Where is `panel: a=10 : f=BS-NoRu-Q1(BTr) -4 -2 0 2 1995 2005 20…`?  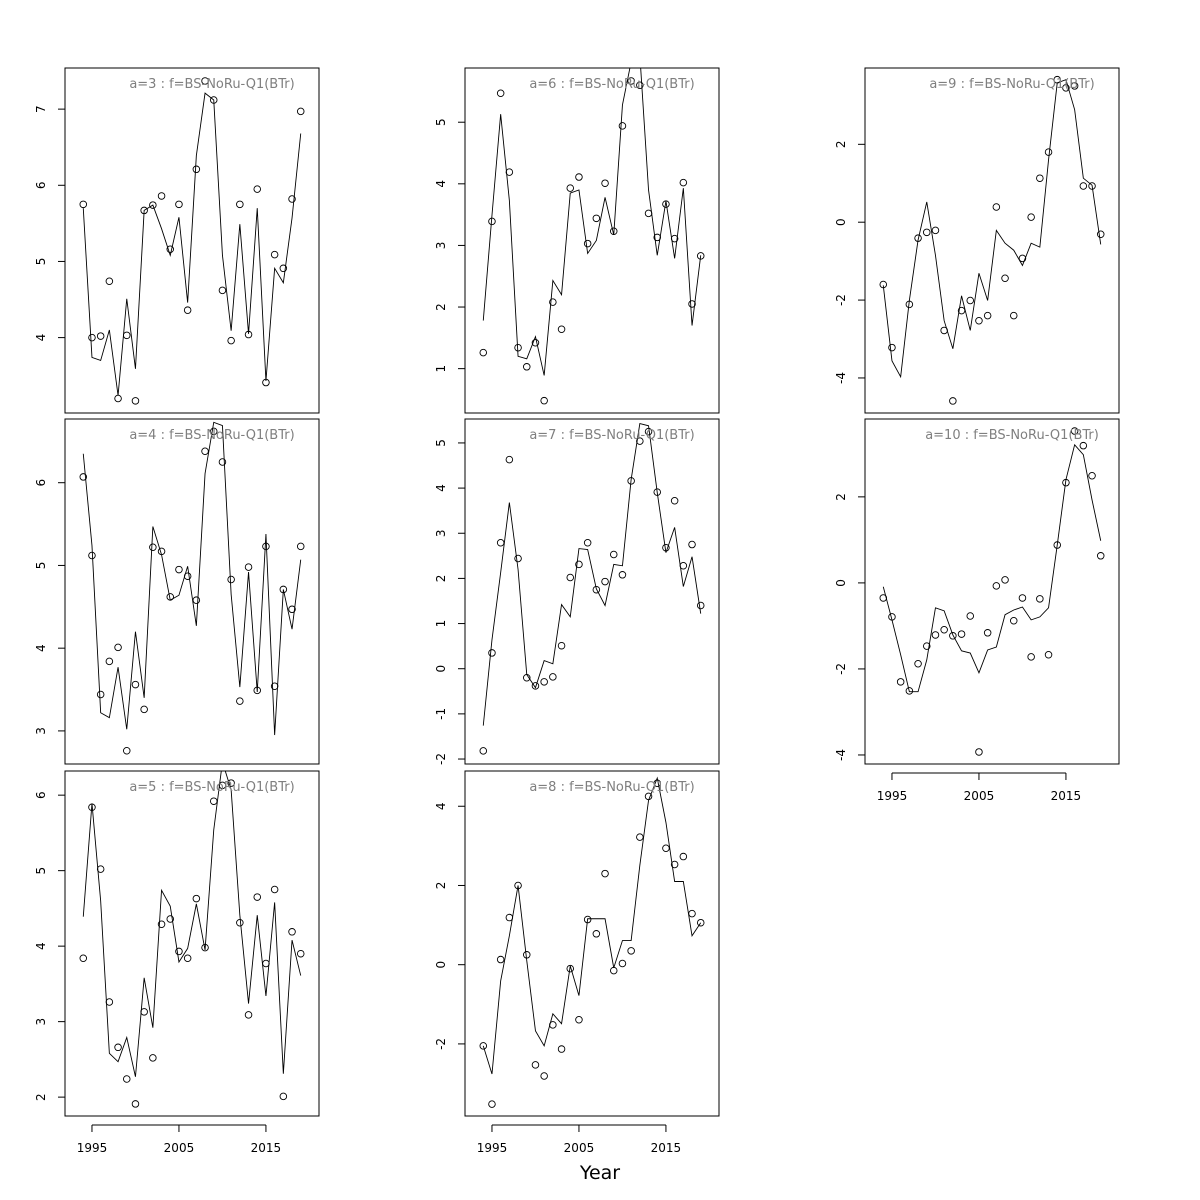 panel: a=10 : f=BS-NoRu-Q1(BTr) -4 -2 0 2 1995 2005 20… is located at coordinates (977, 610).